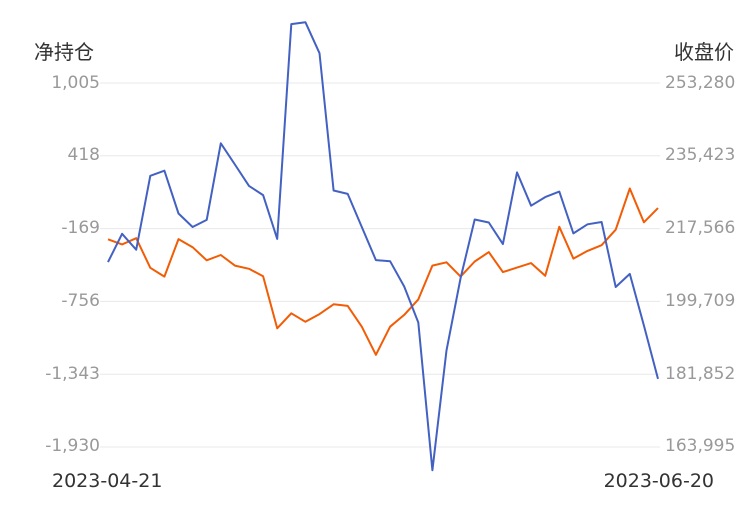 This screenshot has width=750, height=510. What do you see at coordinates (700, 155) in the screenshot?
I see `right-tick-label: 235,423` at bounding box center [700, 155].